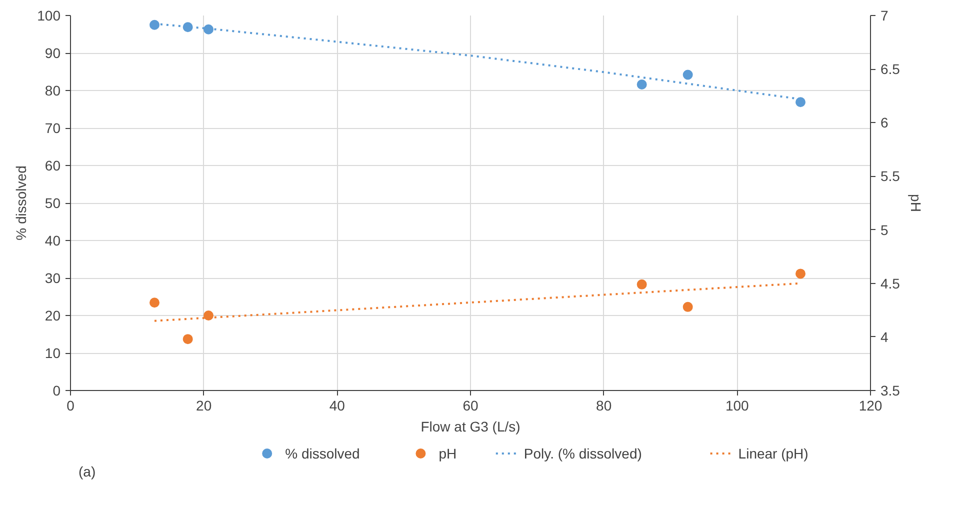  What do you see at coordinates (49, 16) in the screenshot?
I see `y-tick-label: 100` at bounding box center [49, 16].